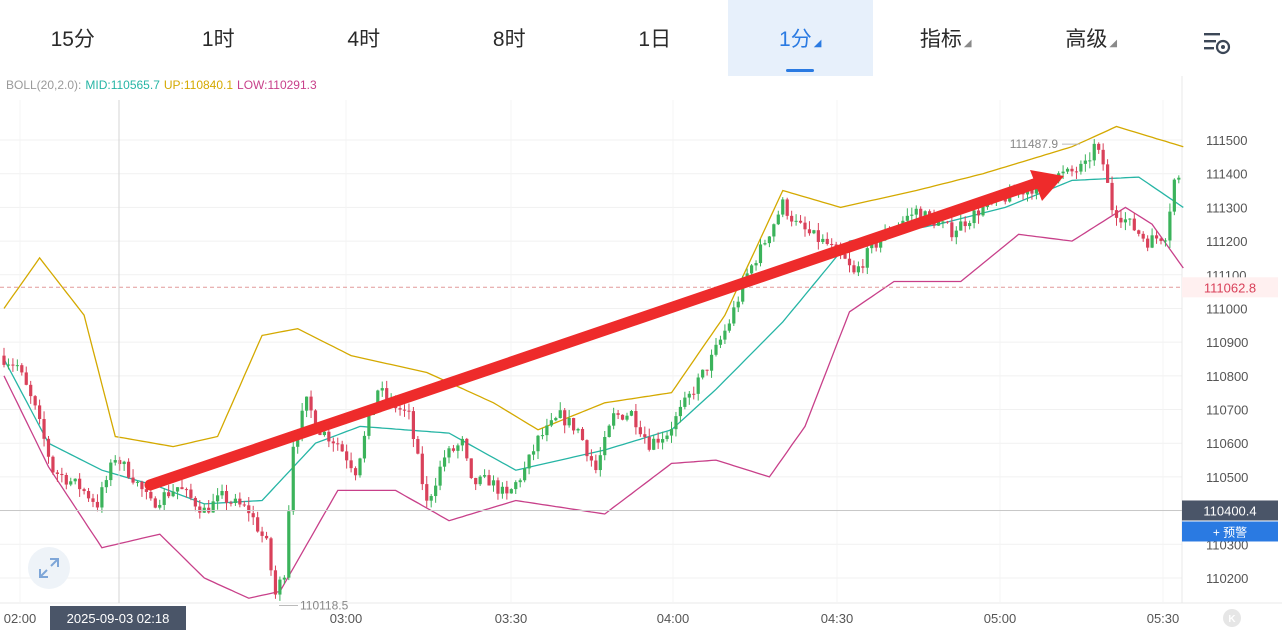  What do you see at coordinates (510, 38) in the screenshot?
I see `tab-3: 8时` at bounding box center [510, 38].